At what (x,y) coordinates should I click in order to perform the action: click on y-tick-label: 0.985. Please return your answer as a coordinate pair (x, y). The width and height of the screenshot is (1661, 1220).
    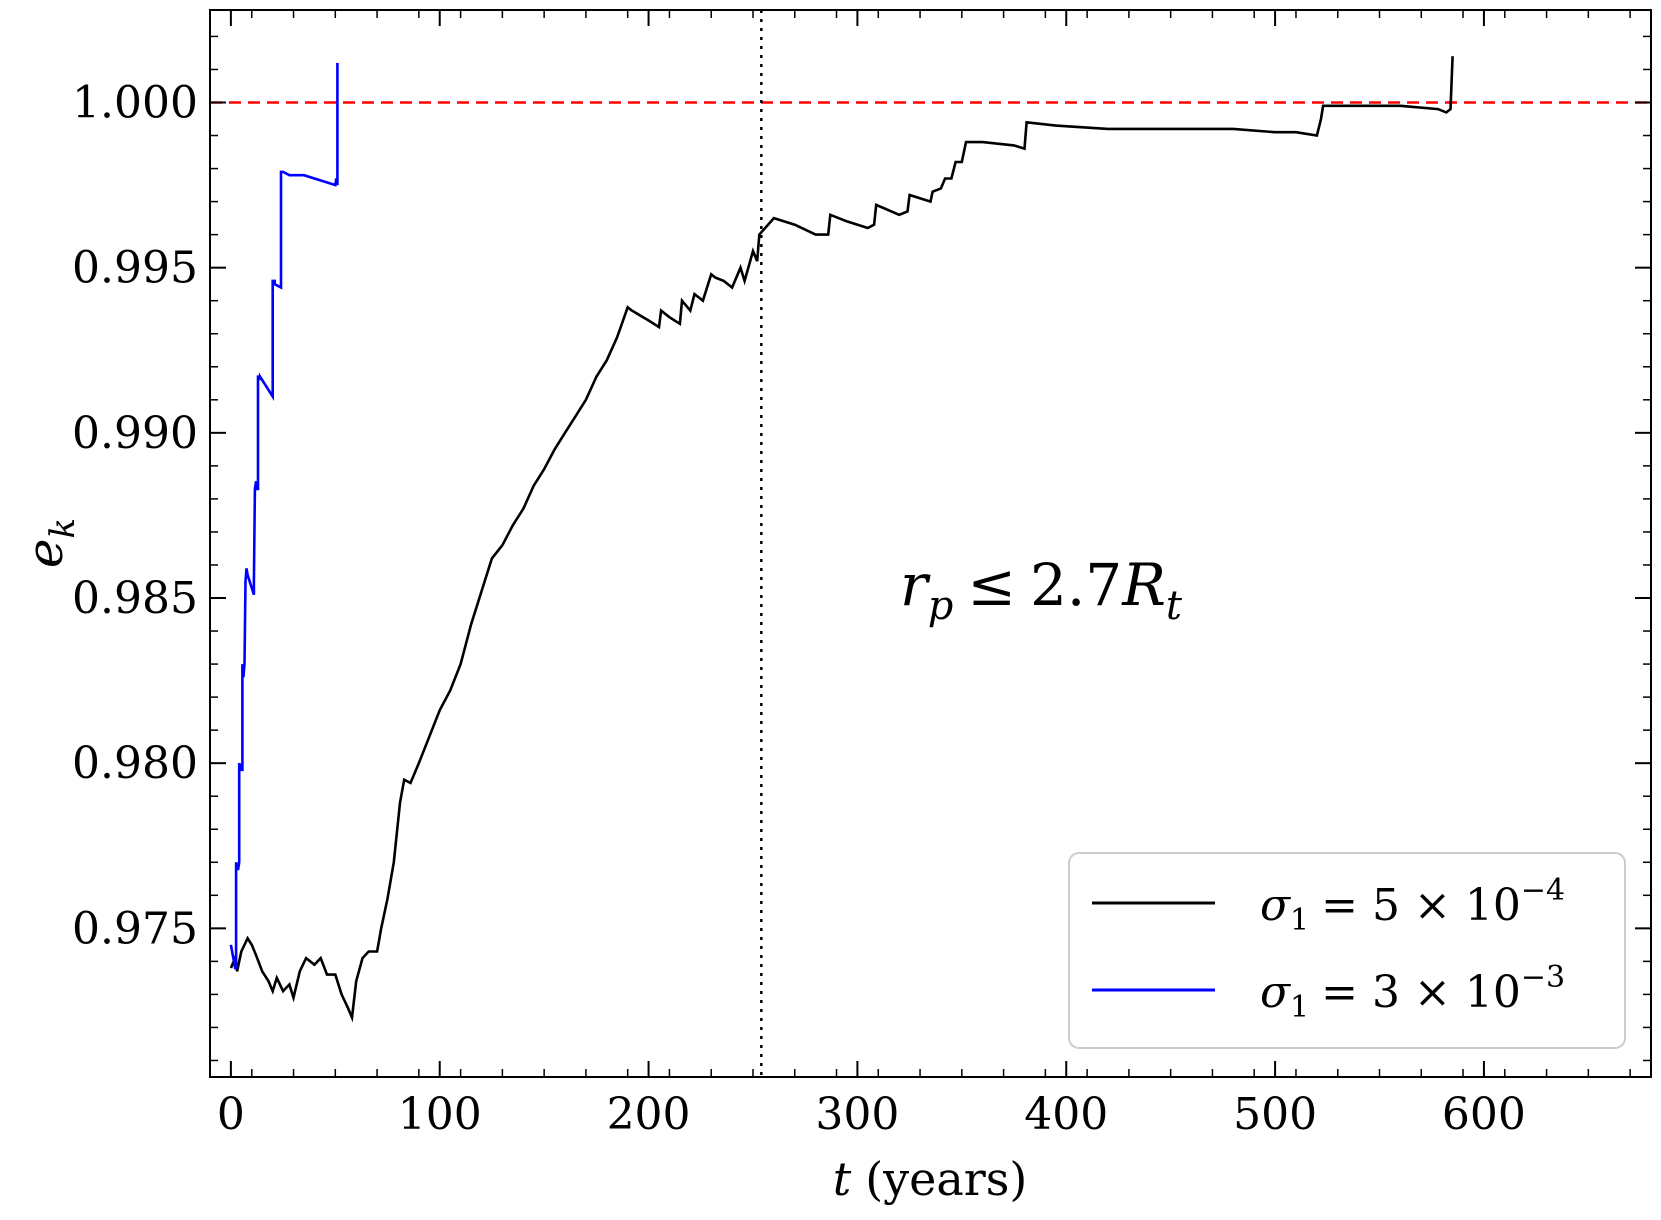
    Looking at the image, I should click on (135, 598).